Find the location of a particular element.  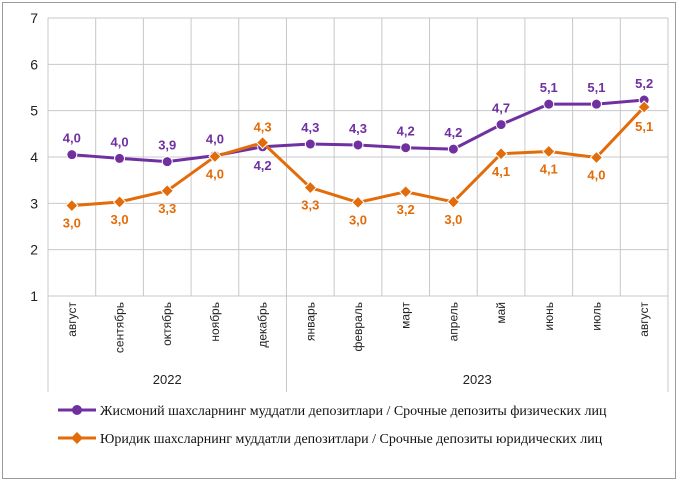

y-tick-label: 2 is located at coordinates (34, 250).